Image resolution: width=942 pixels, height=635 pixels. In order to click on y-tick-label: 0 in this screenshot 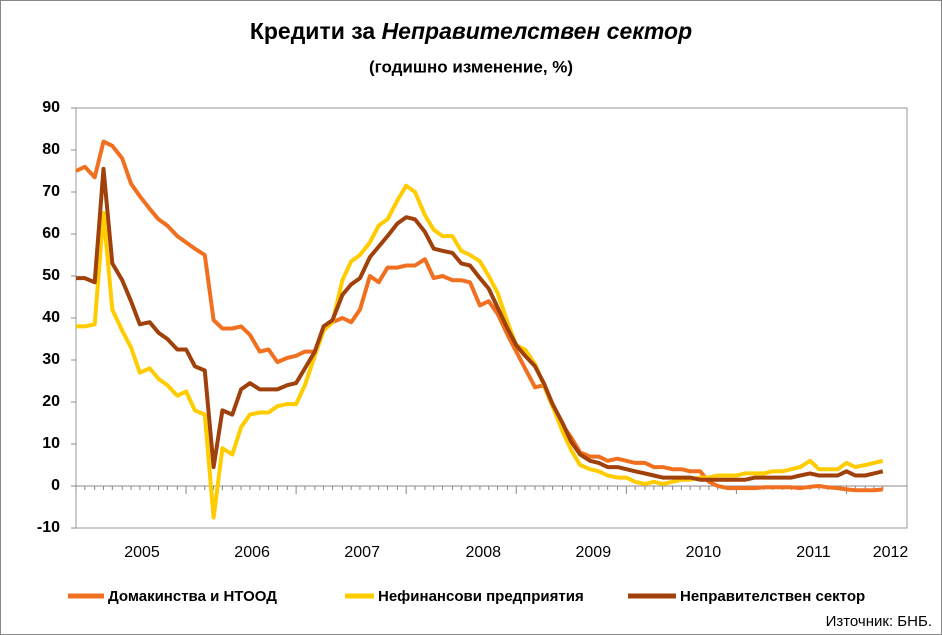, I will do `click(55, 485)`.